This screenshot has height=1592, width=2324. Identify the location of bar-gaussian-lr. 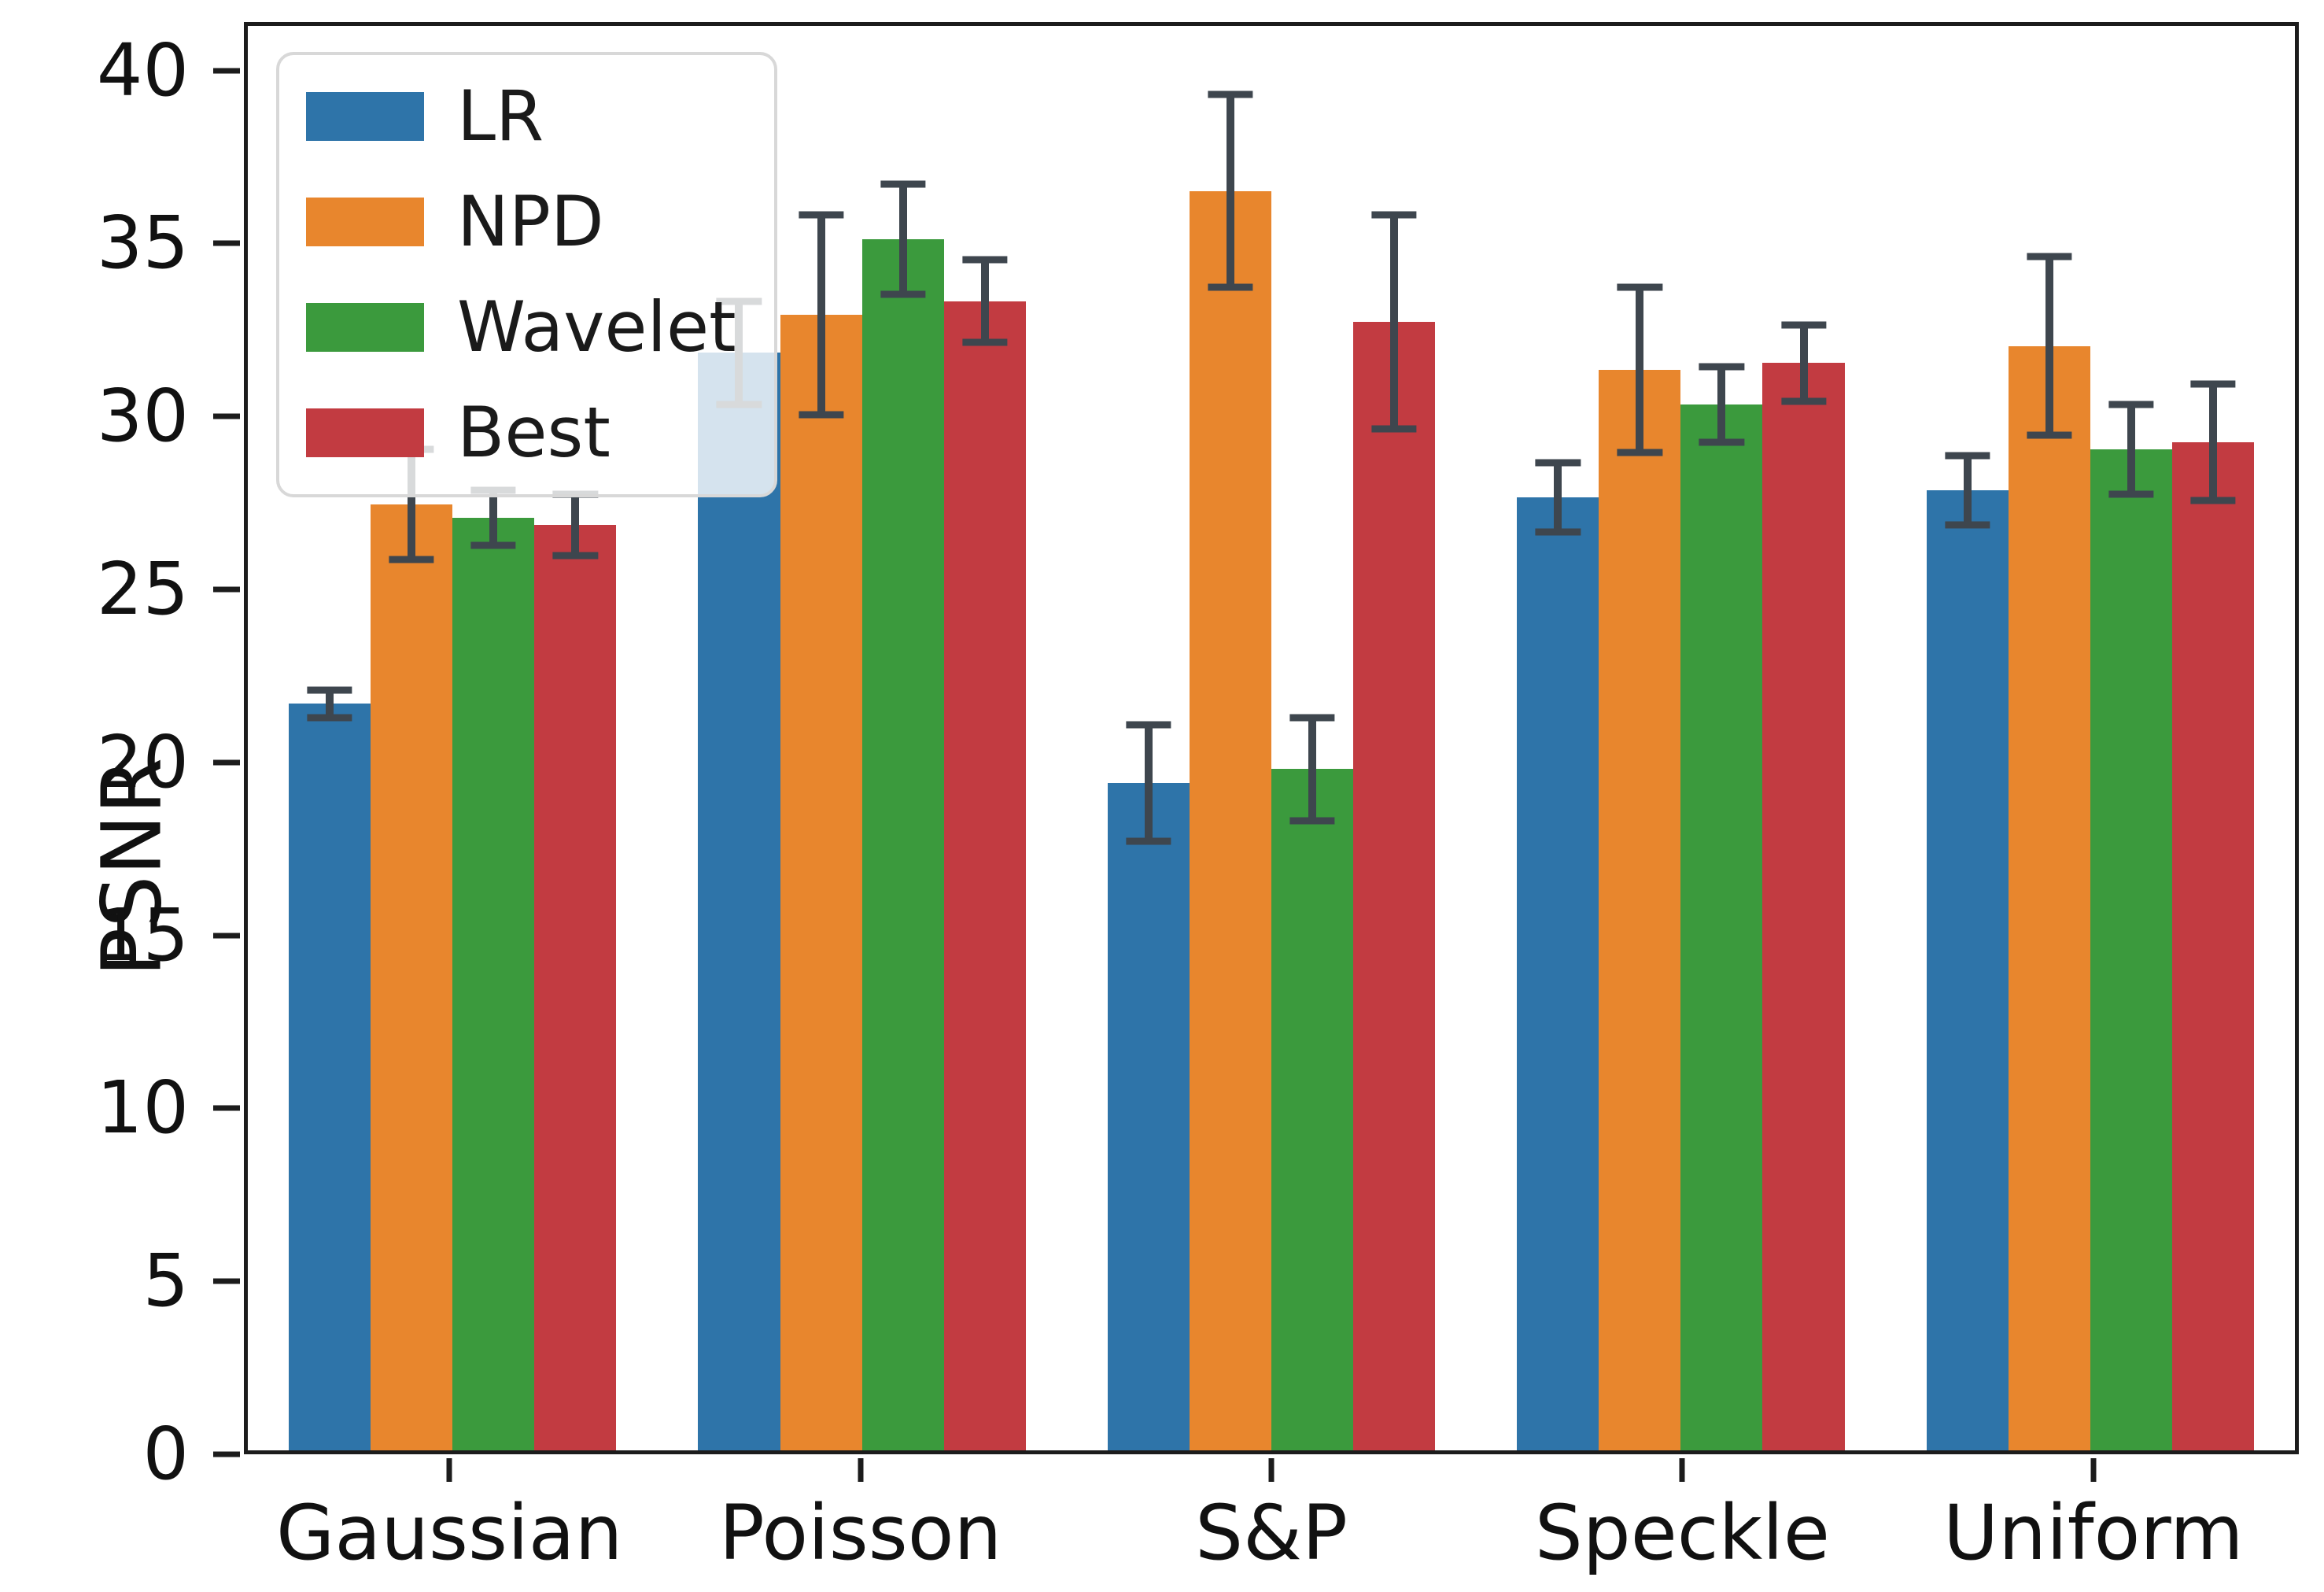
(330, 1077).